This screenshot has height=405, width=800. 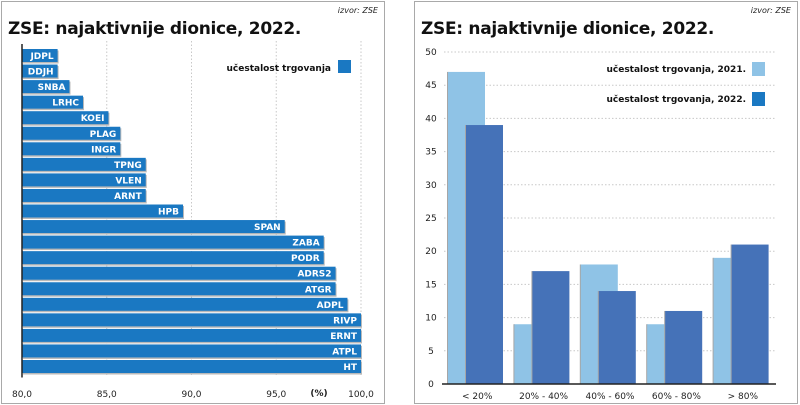 What do you see at coordinates (153, 227) in the screenshot?
I see `bar-span` at bounding box center [153, 227].